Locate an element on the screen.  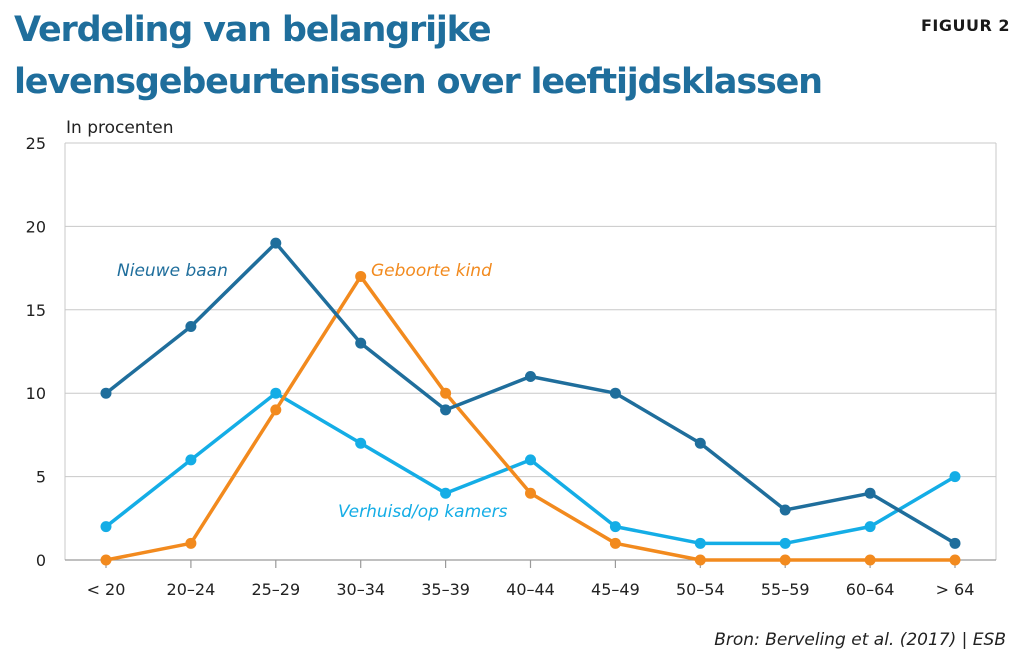
x-tick-label: 60–64 is located at coordinates (870, 589).